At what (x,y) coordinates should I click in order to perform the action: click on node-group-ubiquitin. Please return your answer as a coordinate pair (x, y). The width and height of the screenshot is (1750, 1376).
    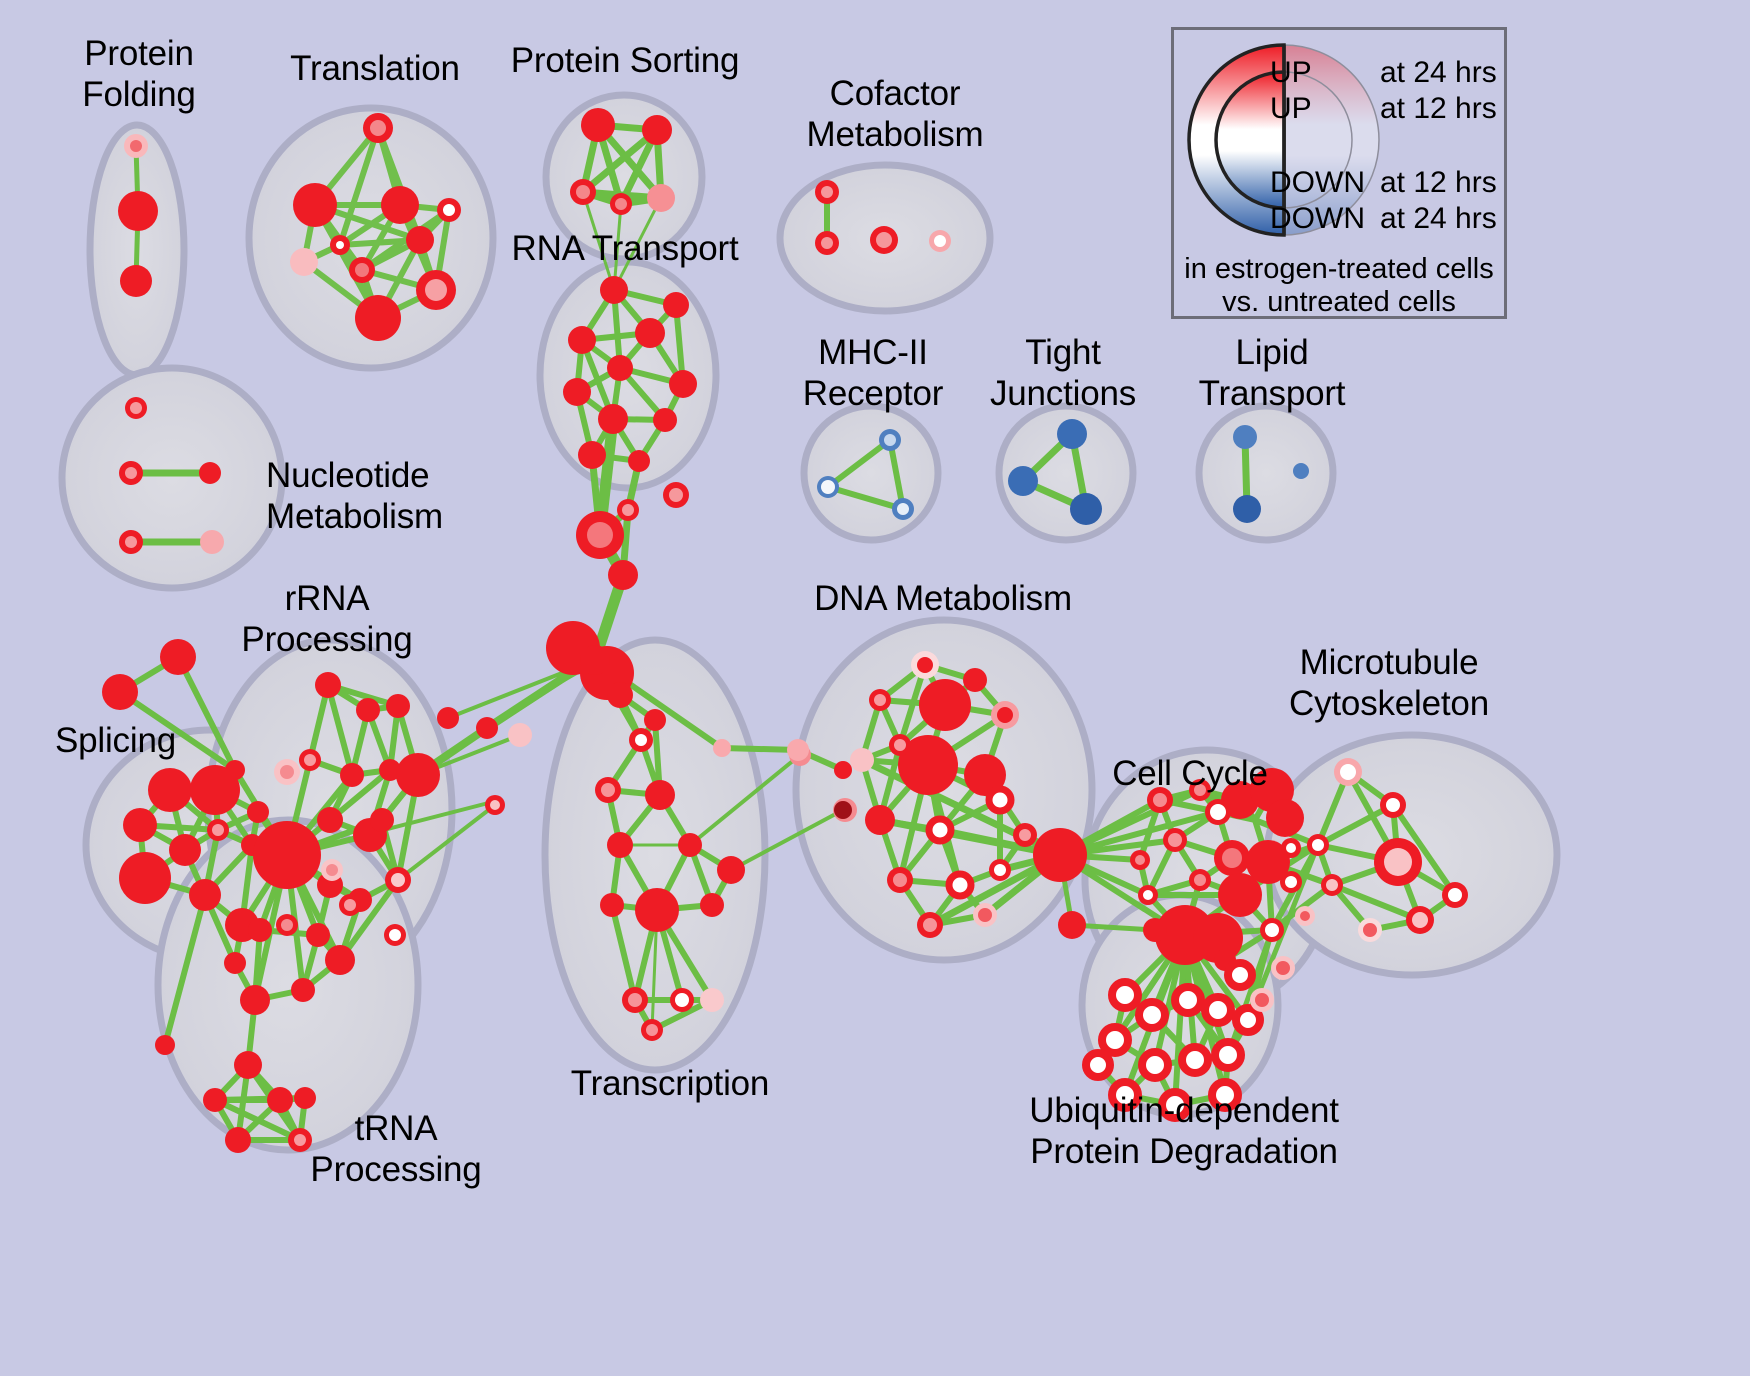
    Looking at the image, I should click on (1173, 1040).